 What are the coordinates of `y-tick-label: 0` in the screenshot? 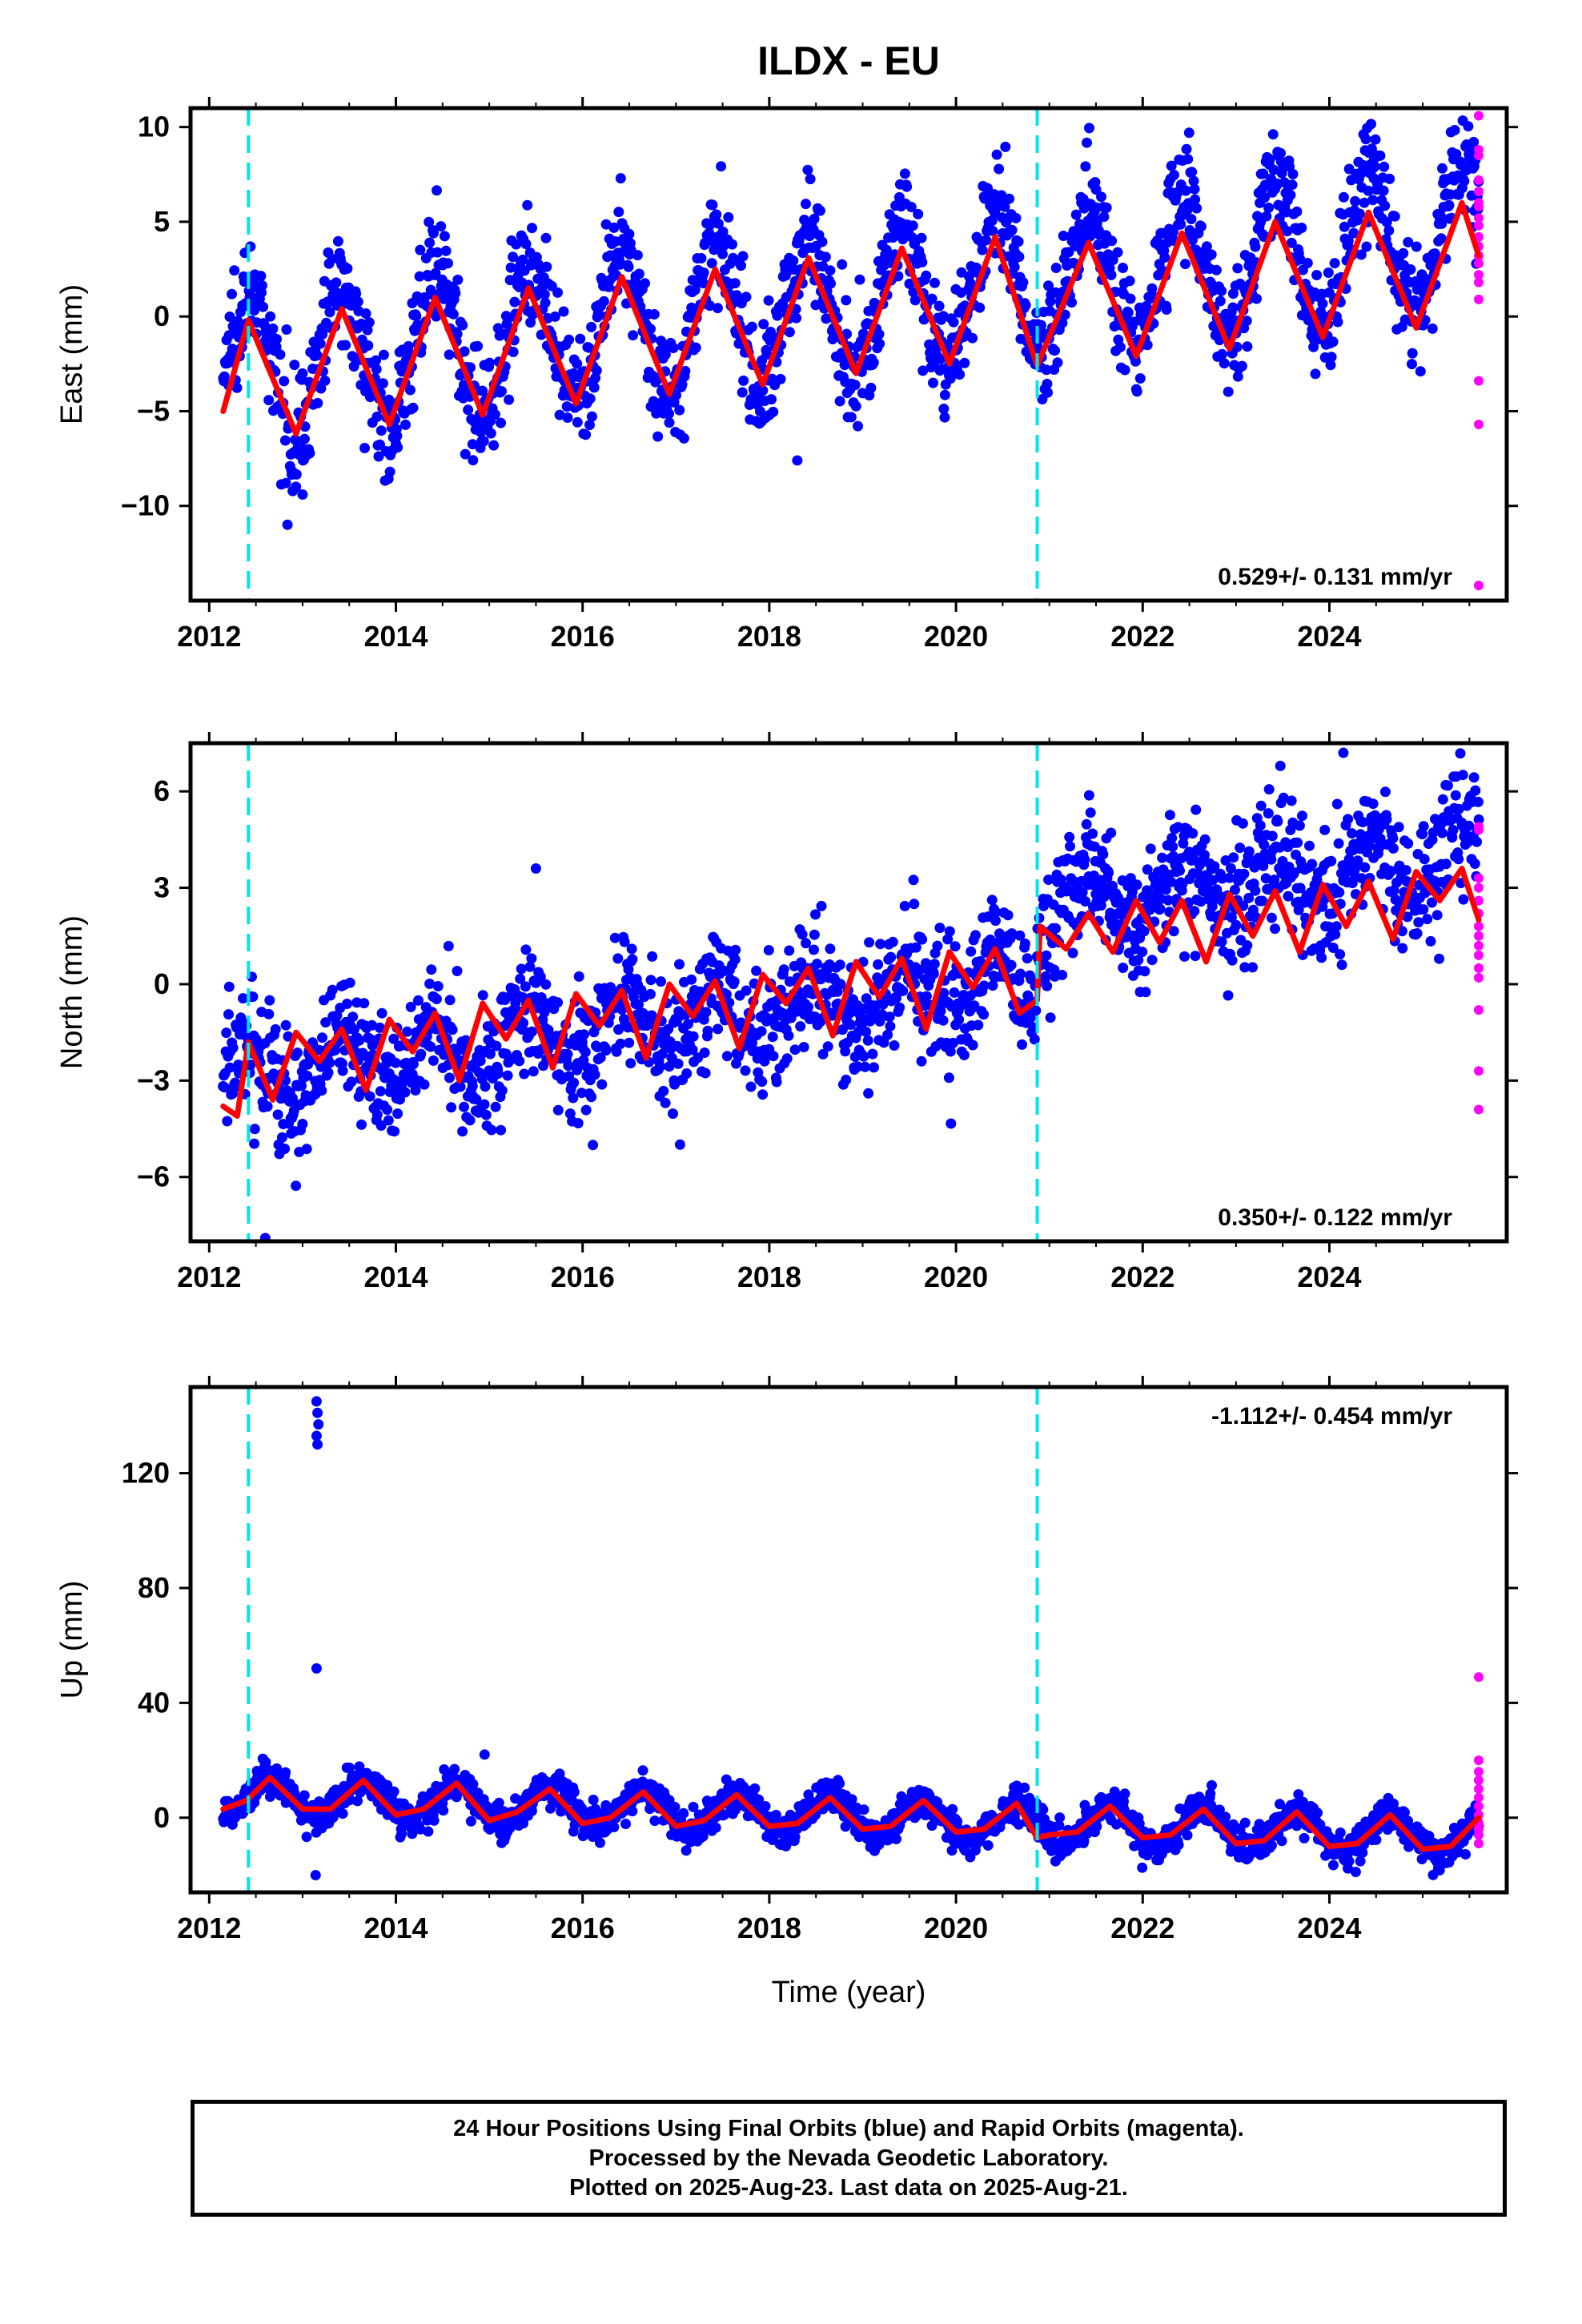 It's located at (162, 316).